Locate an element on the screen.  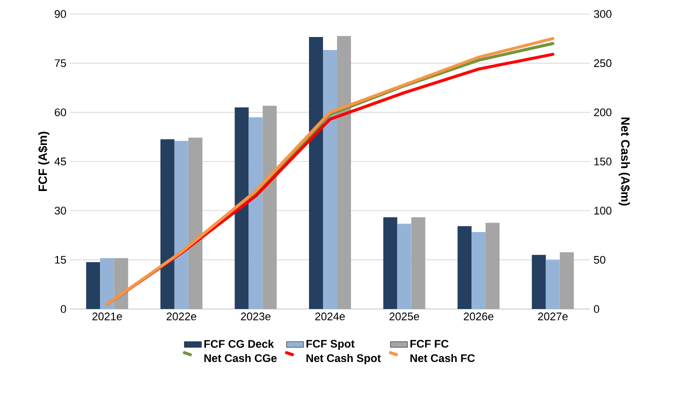
y-axis-title: FCF (A$m) is located at coordinates (44, 162).